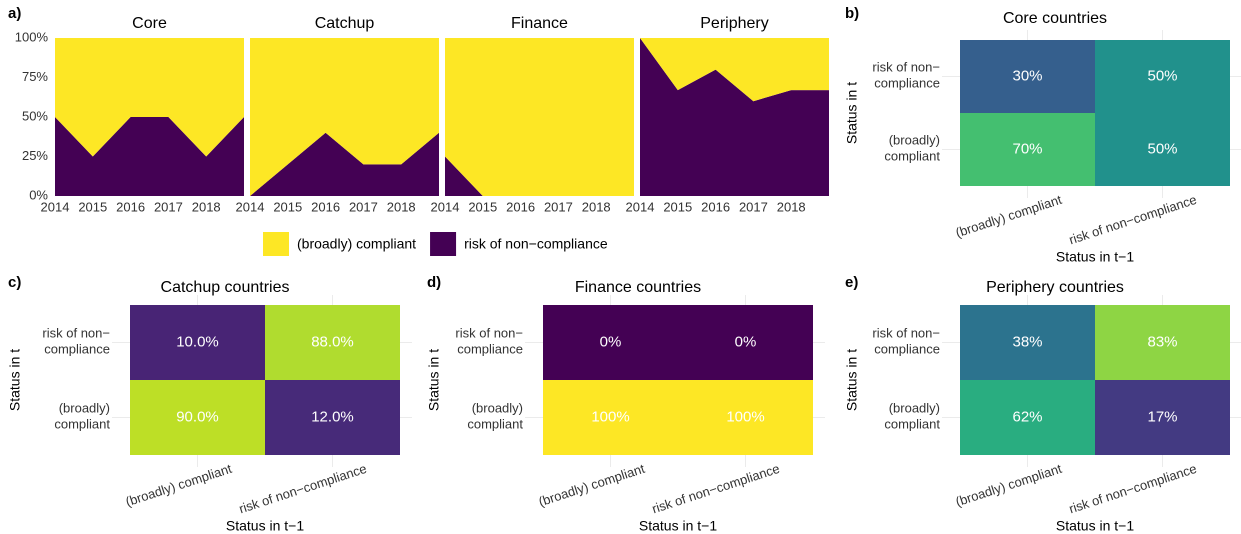  I want to click on legend-label: risk of non−compliance, so click(536, 244).